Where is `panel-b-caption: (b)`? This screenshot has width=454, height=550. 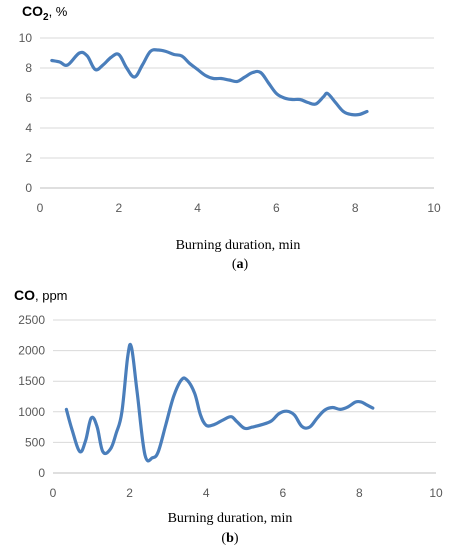 panel-b-caption: (b) is located at coordinates (229, 538).